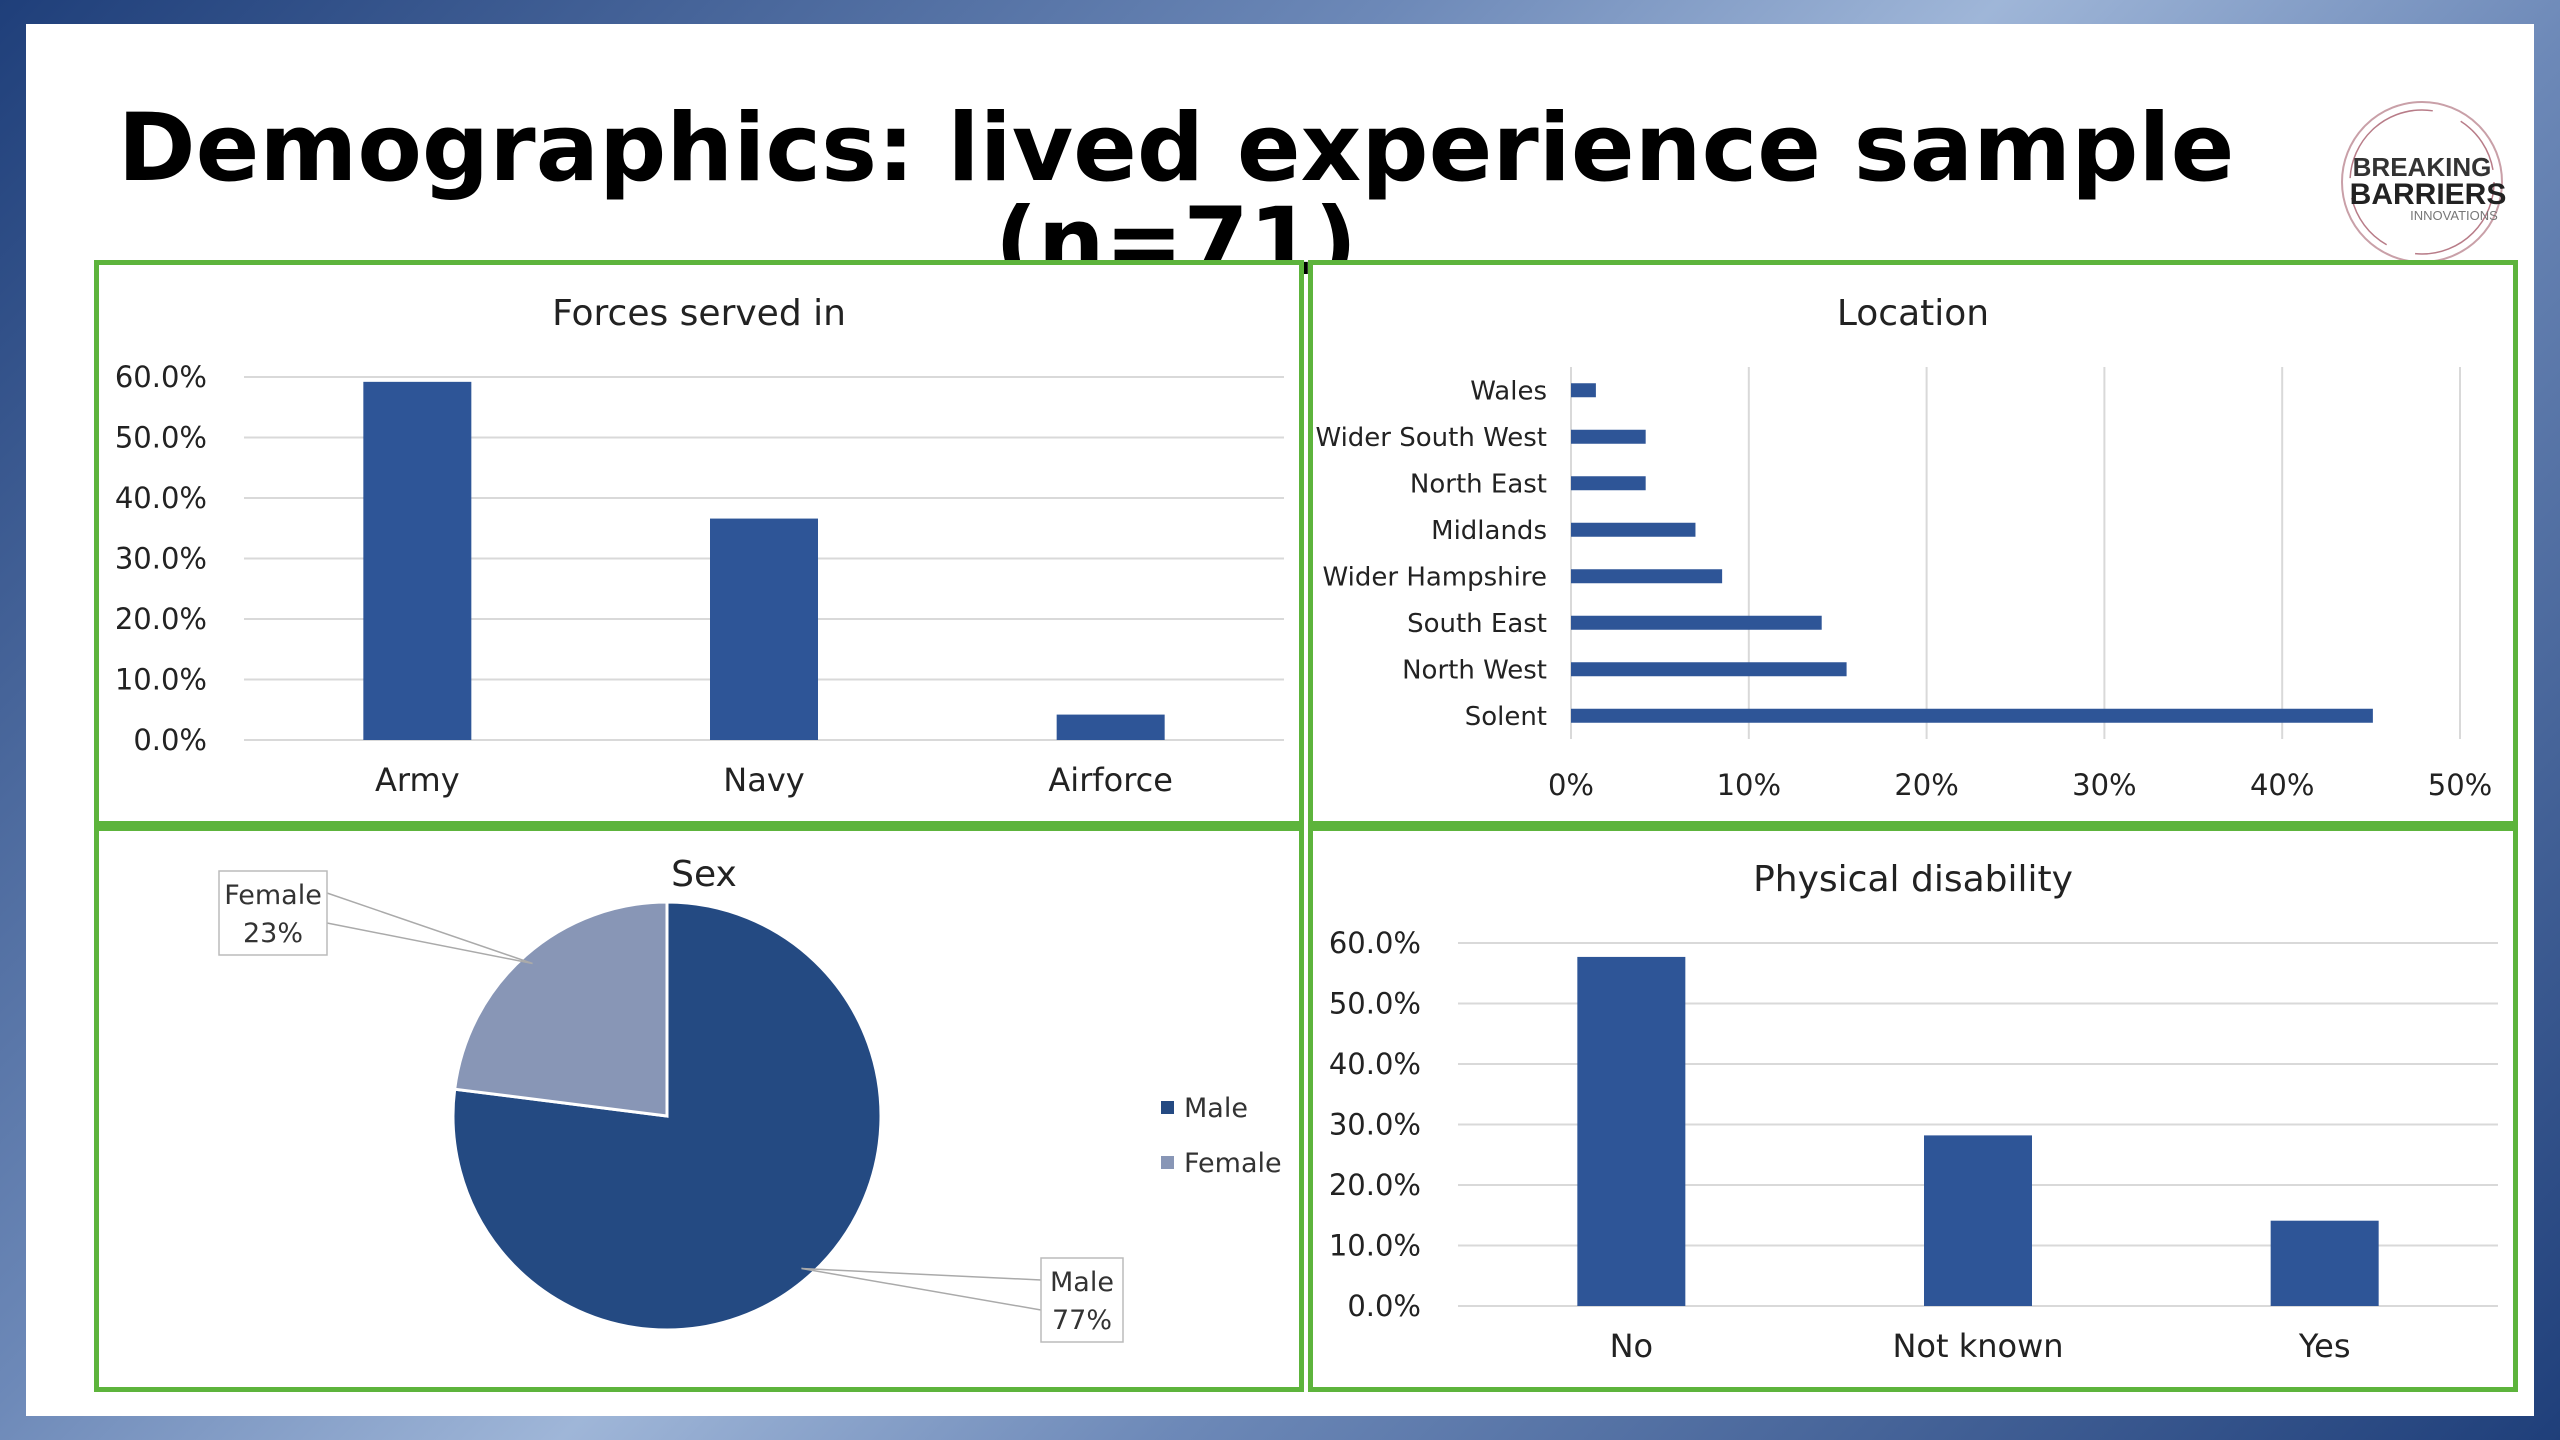  Describe the element at coordinates (1972, 715) in the screenshot. I see `bar-solent` at that location.